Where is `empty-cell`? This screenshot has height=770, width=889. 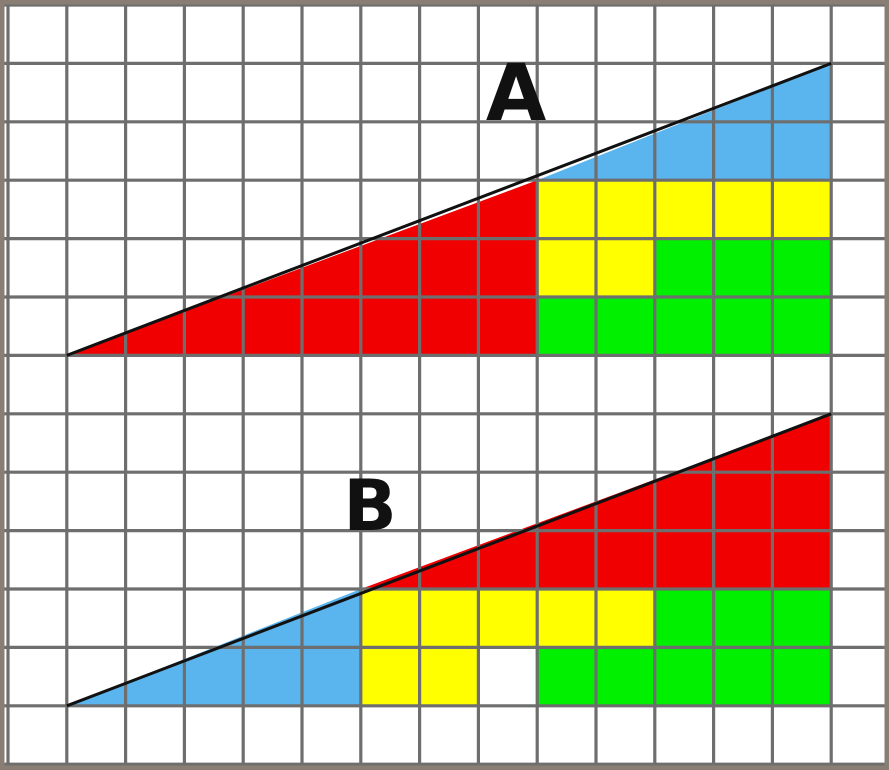 empty-cell is located at coordinates (508, 676).